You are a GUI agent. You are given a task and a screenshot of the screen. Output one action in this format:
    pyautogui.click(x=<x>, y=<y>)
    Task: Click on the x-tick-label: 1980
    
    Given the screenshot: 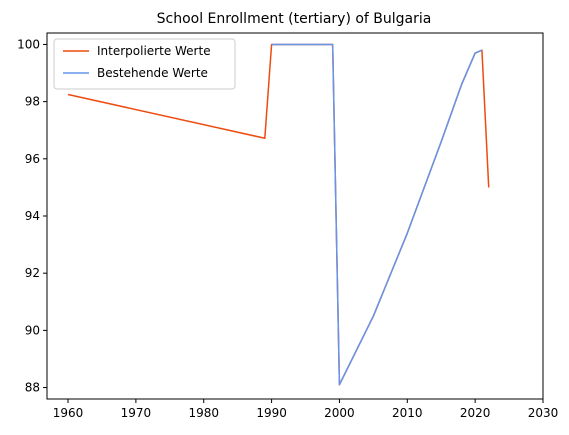 What is the action you would take?
    pyautogui.click(x=203, y=413)
    